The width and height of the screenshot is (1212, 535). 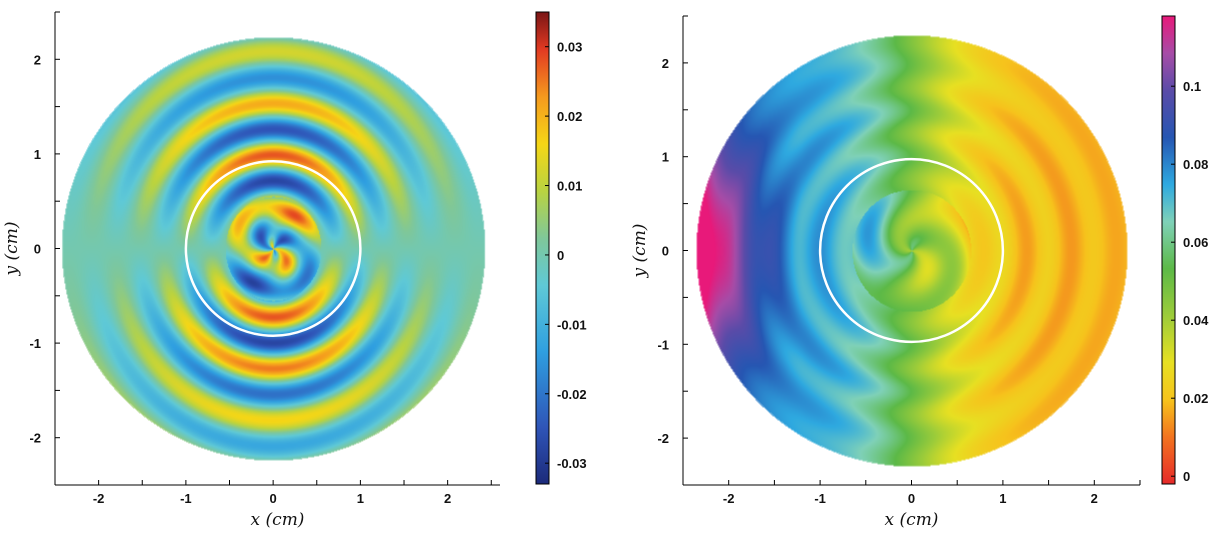 I want to click on colorbar-tick-label: -0.03, so click(x=572, y=463).